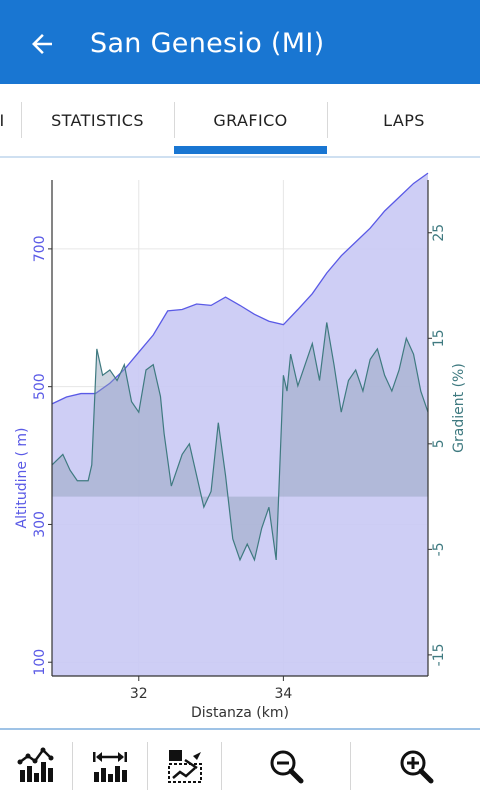 Image resolution: width=480 pixels, height=802 pixels. What do you see at coordinates (240, 765) in the screenshot?
I see `bottom-toolbar` at bounding box center [240, 765].